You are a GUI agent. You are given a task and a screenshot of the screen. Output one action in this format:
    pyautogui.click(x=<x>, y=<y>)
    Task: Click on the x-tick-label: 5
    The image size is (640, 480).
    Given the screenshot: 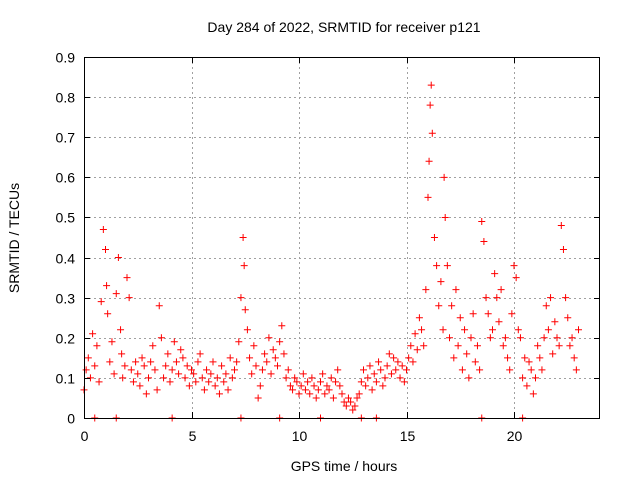 What is the action you would take?
    pyautogui.click(x=193, y=436)
    